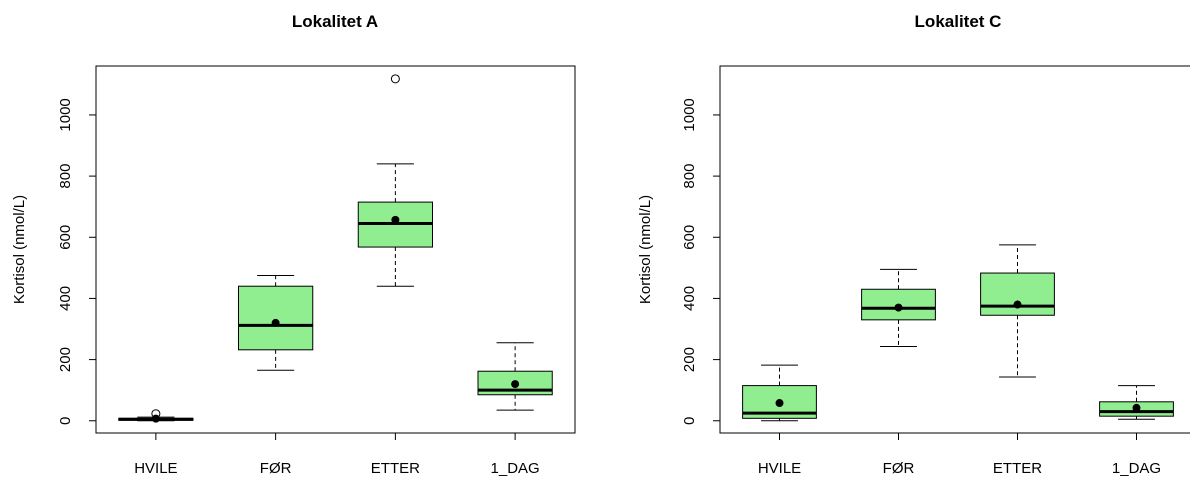  I want to click on chart-title: Lokalitet C, so click(958, 21).